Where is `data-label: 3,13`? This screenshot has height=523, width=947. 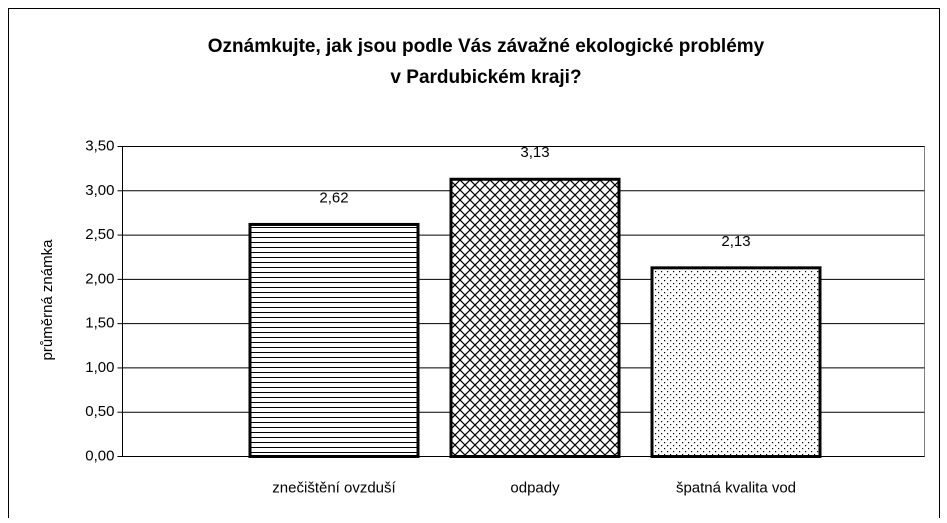
data-label: 3,13 is located at coordinates (534, 152).